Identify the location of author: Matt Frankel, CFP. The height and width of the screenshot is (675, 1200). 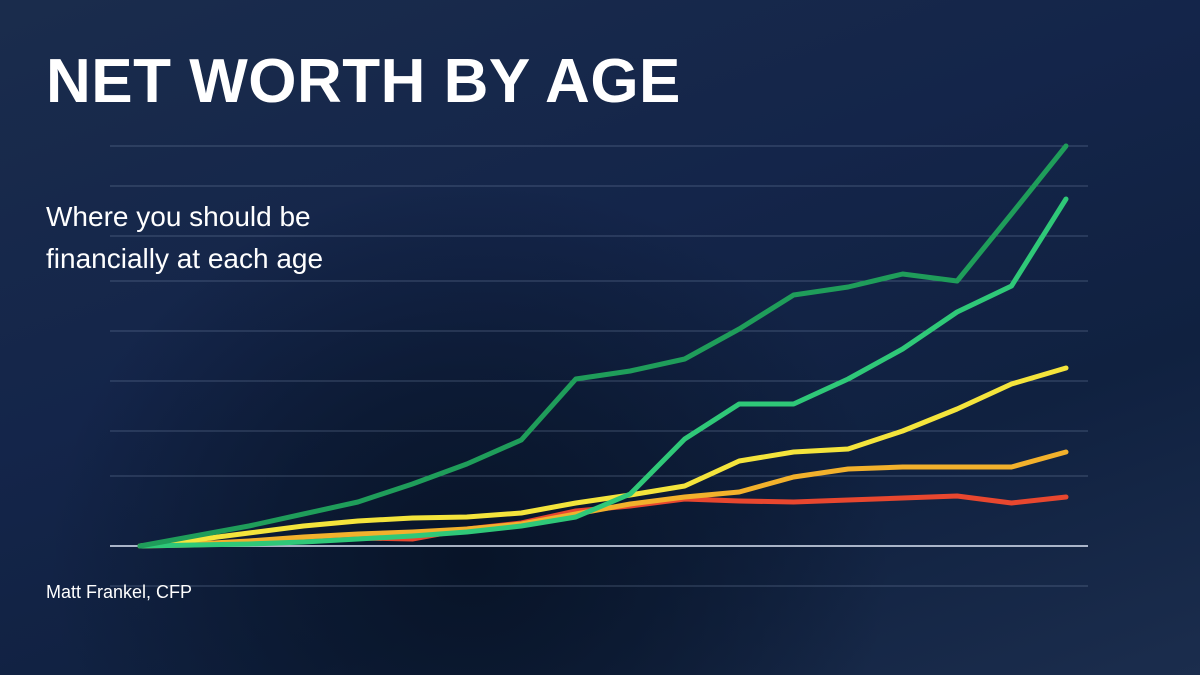
(119, 592).